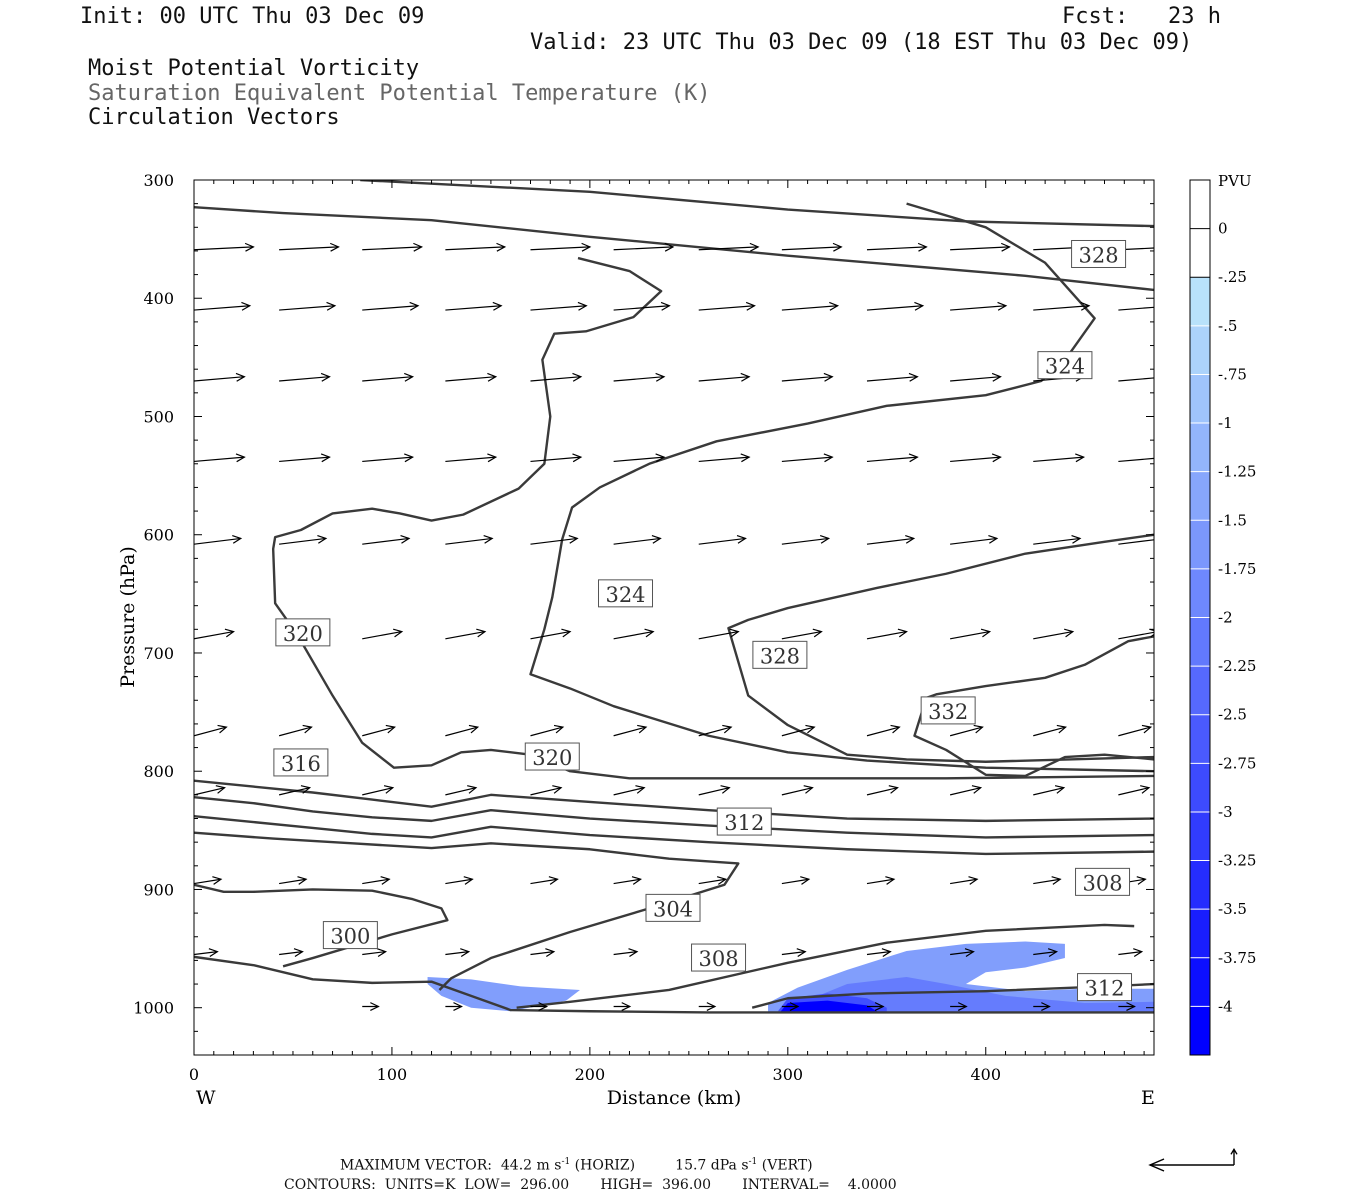 This screenshot has width=1350, height=1200. Describe the element at coordinates (1225, 812) in the screenshot. I see `colorbar-label: -3` at that location.